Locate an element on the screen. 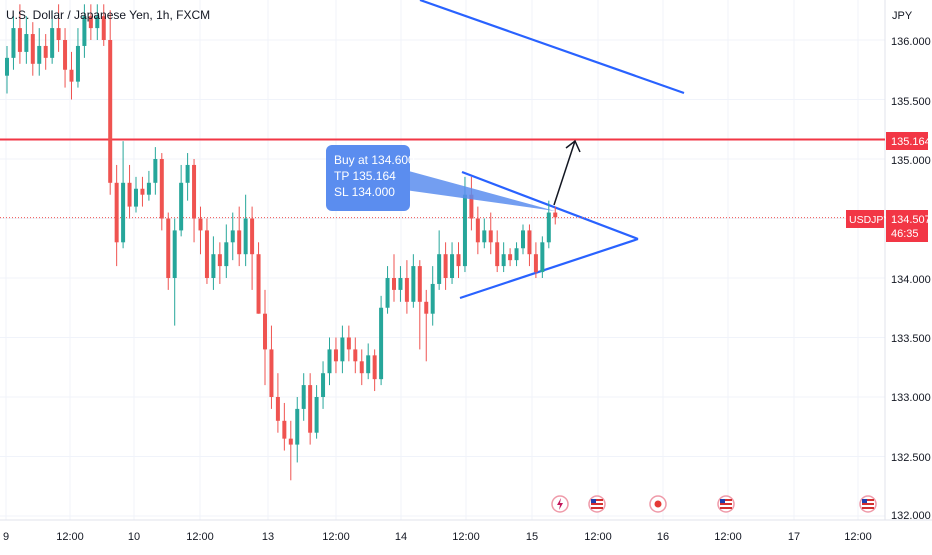 This screenshot has width=932, height=555. target-arrow is located at coordinates (564, 173).